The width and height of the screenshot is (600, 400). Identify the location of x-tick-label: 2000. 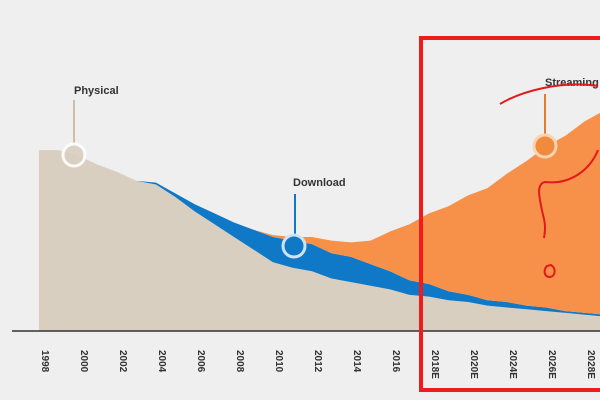
(83, 361).